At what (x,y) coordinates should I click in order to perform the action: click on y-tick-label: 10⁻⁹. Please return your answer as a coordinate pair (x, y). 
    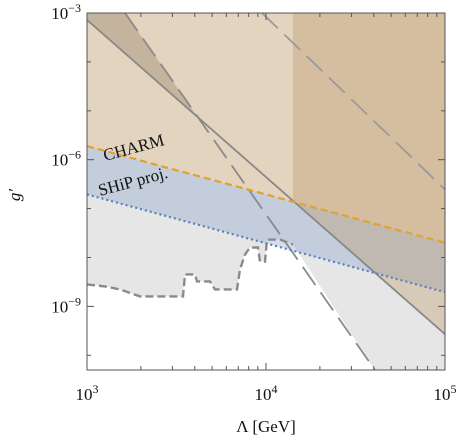
    Looking at the image, I should click on (66, 305).